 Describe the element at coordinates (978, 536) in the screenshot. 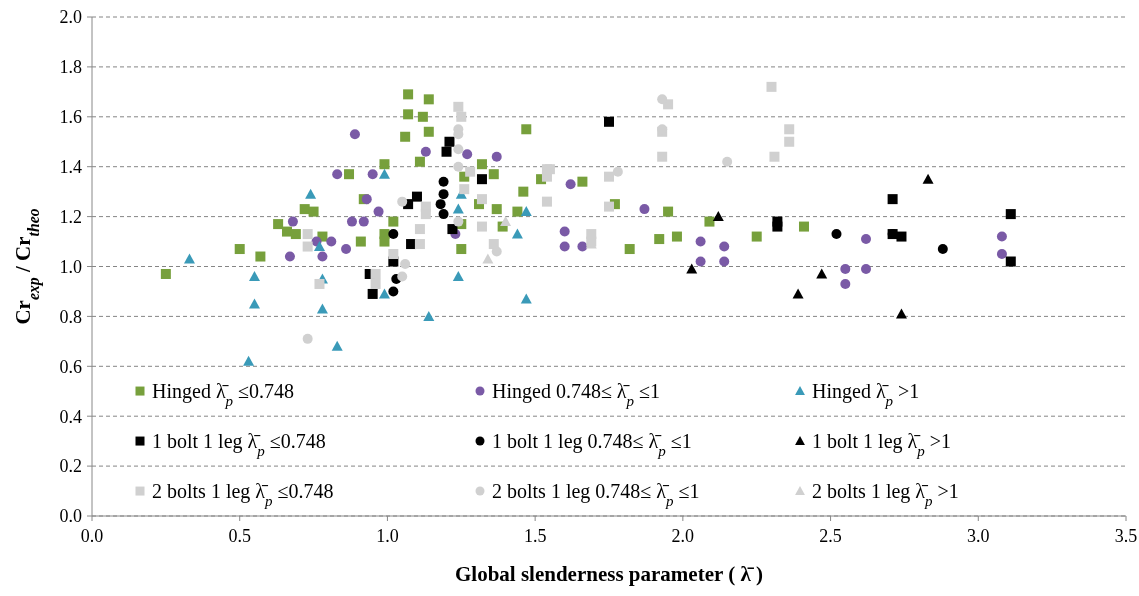

I see `x-tick-label: 3.0` at that location.